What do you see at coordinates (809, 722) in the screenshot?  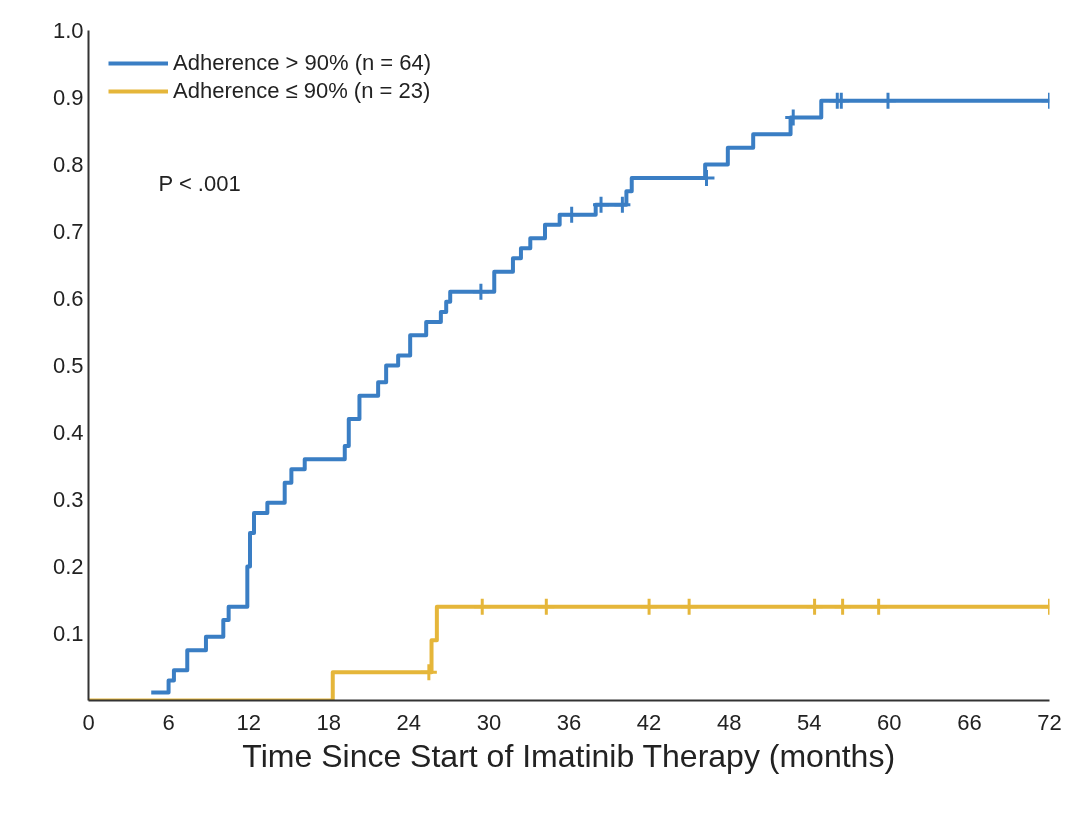 I see `x-tick-label: 54` at bounding box center [809, 722].